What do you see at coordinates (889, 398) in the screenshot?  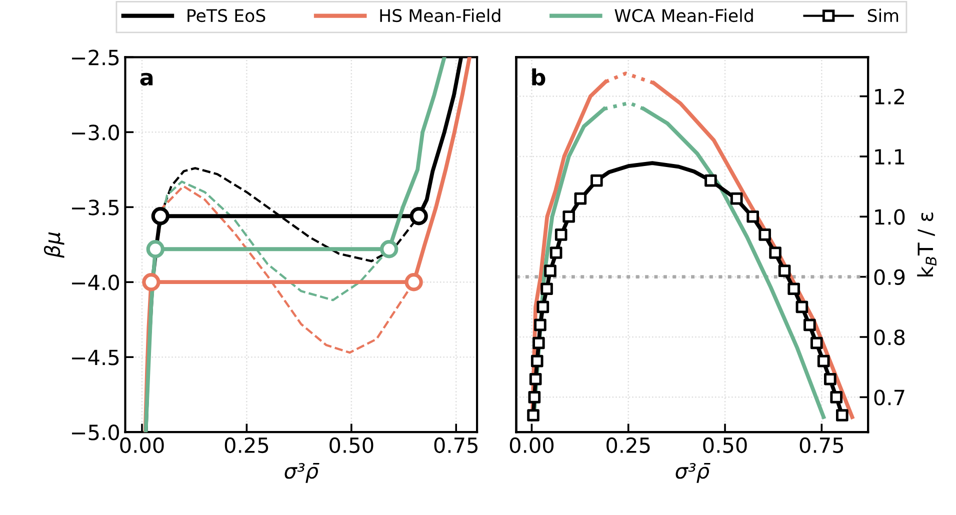 I see `y2-tick-label: 0.7` at bounding box center [889, 398].